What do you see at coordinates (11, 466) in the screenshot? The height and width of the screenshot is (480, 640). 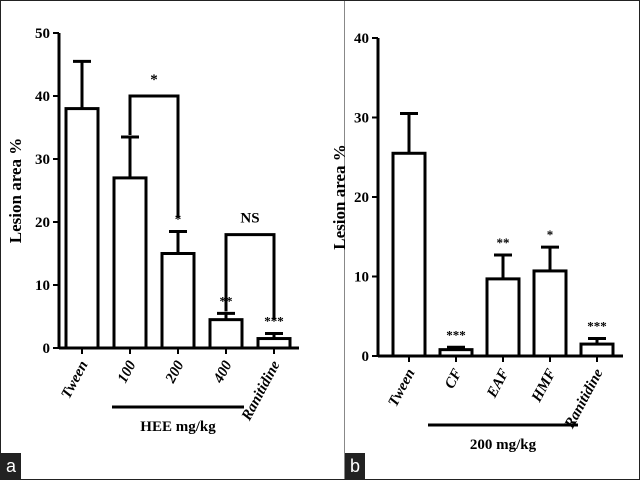 I see `panel-label-a: a` at bounding box center [11, 466].